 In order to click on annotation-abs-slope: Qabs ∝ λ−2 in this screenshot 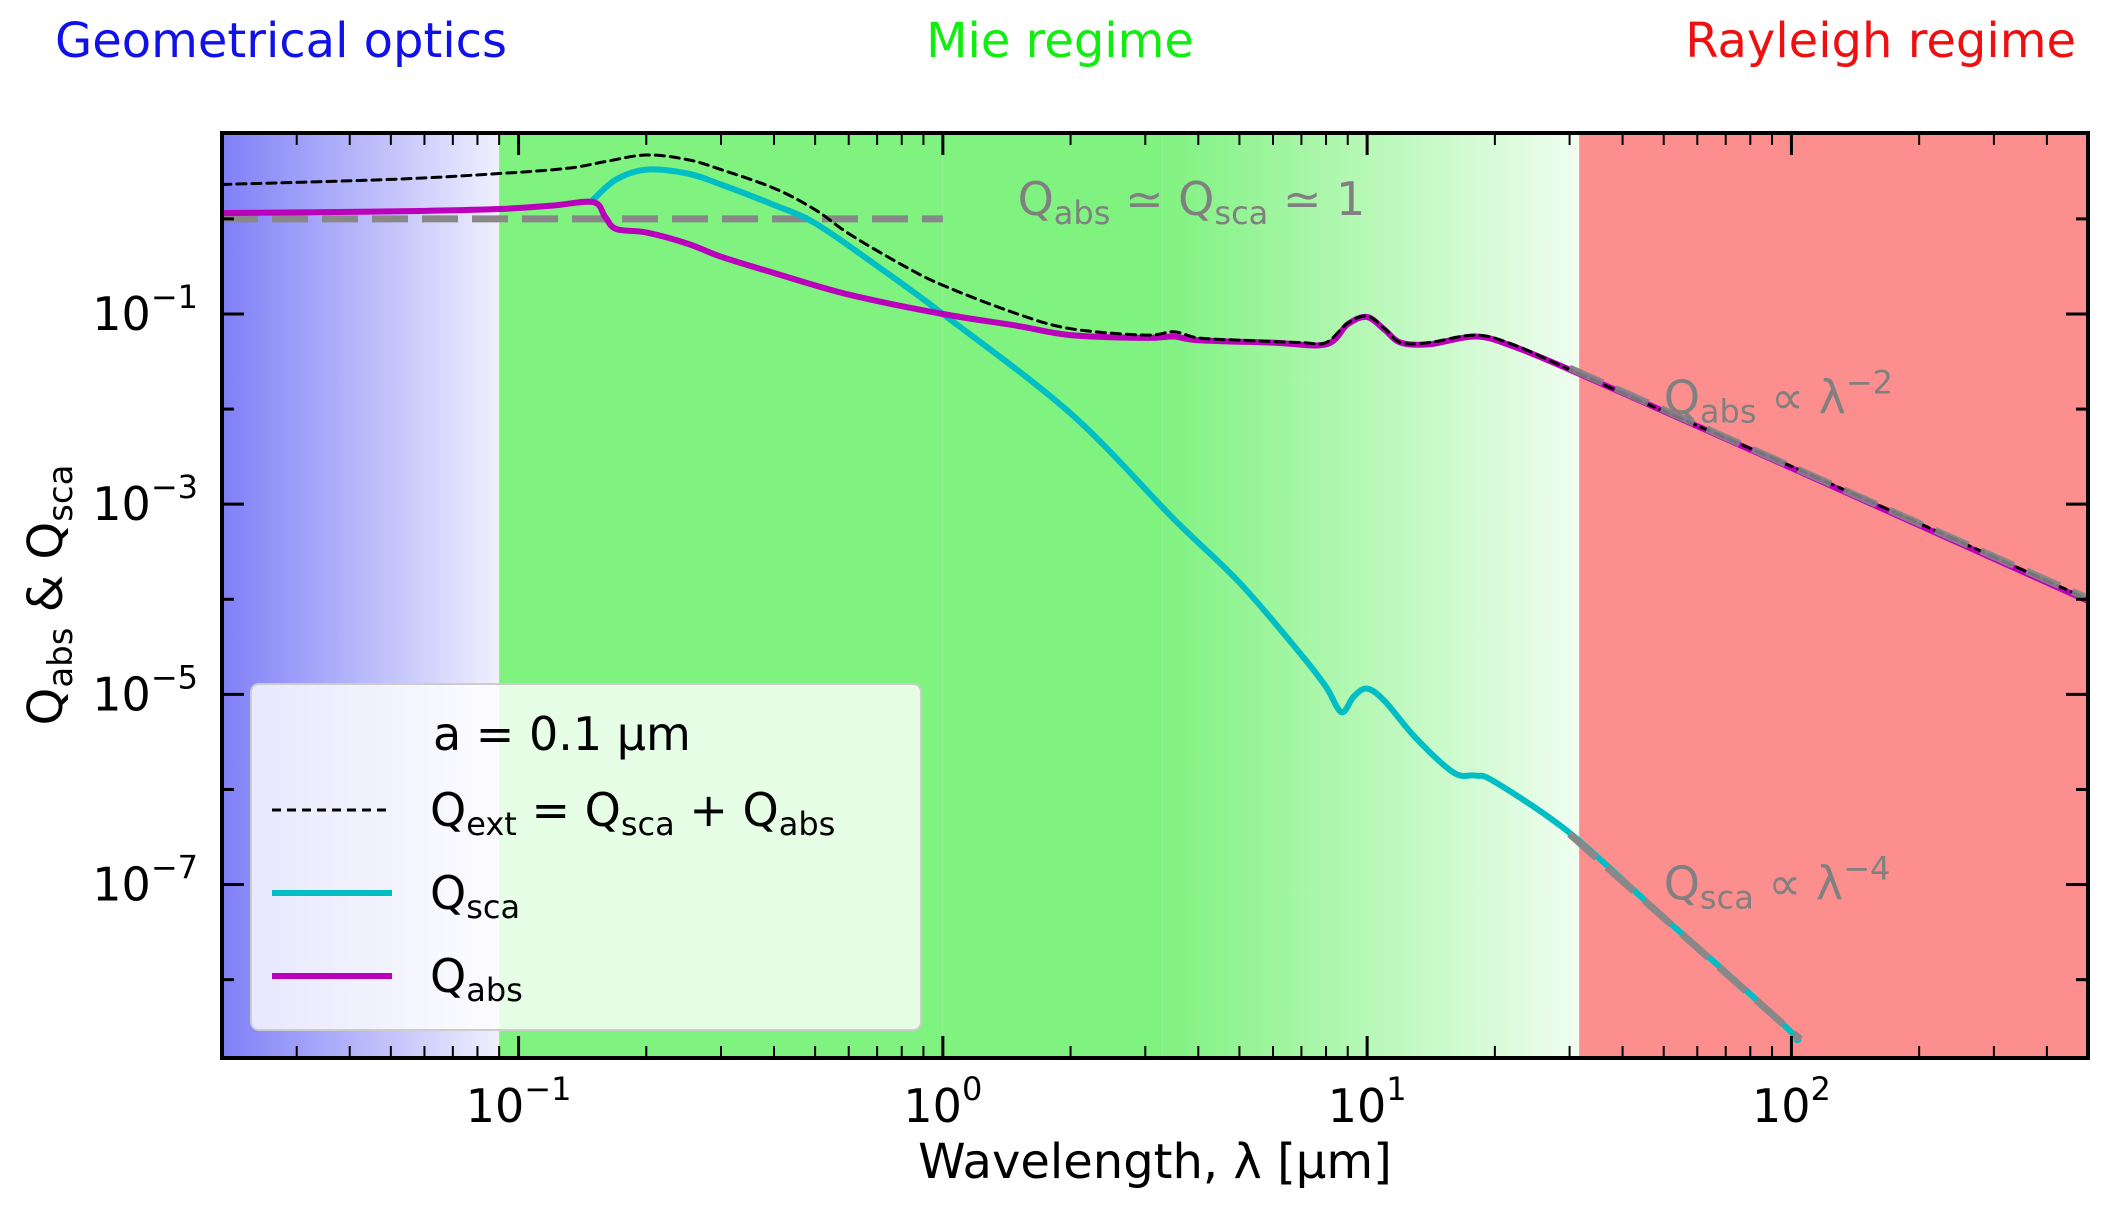, I will do `click(1778, 396)`.